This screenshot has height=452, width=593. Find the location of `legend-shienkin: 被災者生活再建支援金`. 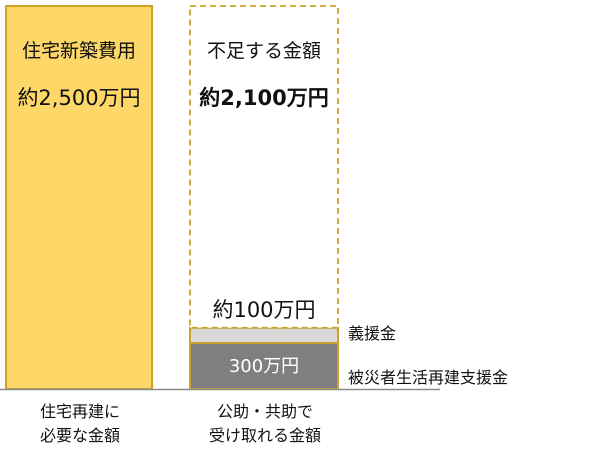

legend-shienkin: 被災者生活再建支援金 is located at coordinates (428, 377).